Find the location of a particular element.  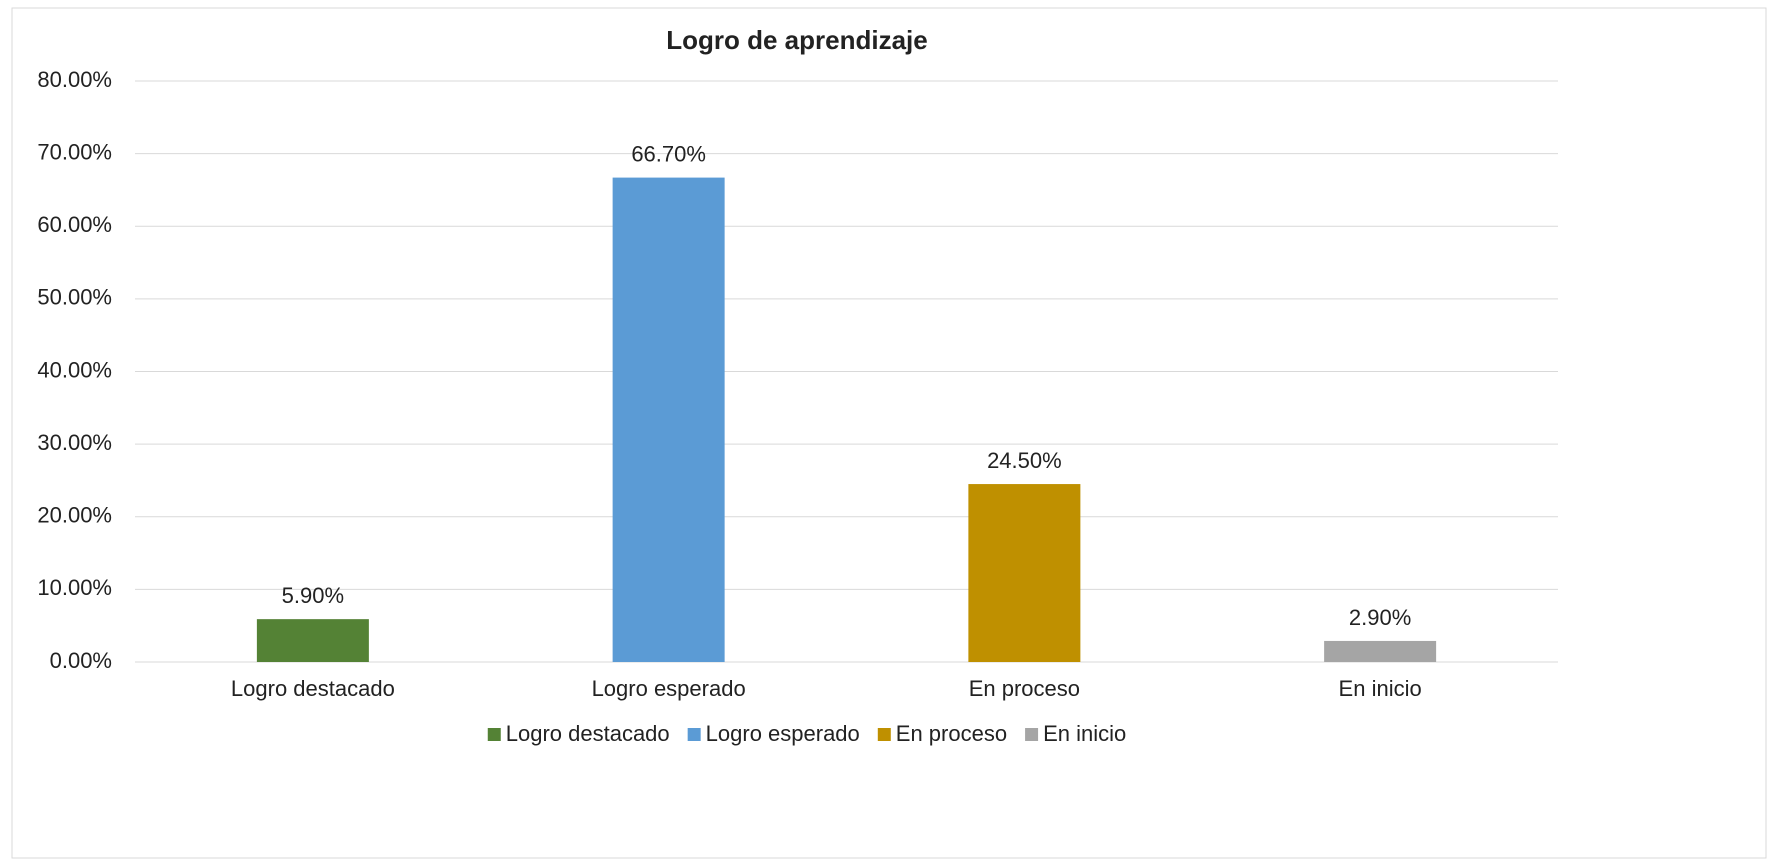

data-label: 24.50% is located at coordinates (1024, 460).